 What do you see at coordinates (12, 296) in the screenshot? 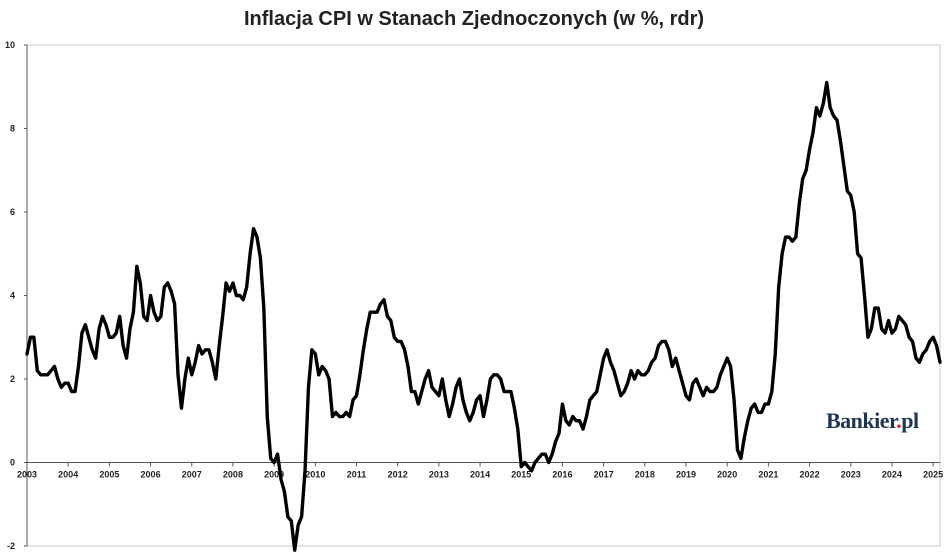
I see `y-tick-label: 4` at bounding box center [12, 296].